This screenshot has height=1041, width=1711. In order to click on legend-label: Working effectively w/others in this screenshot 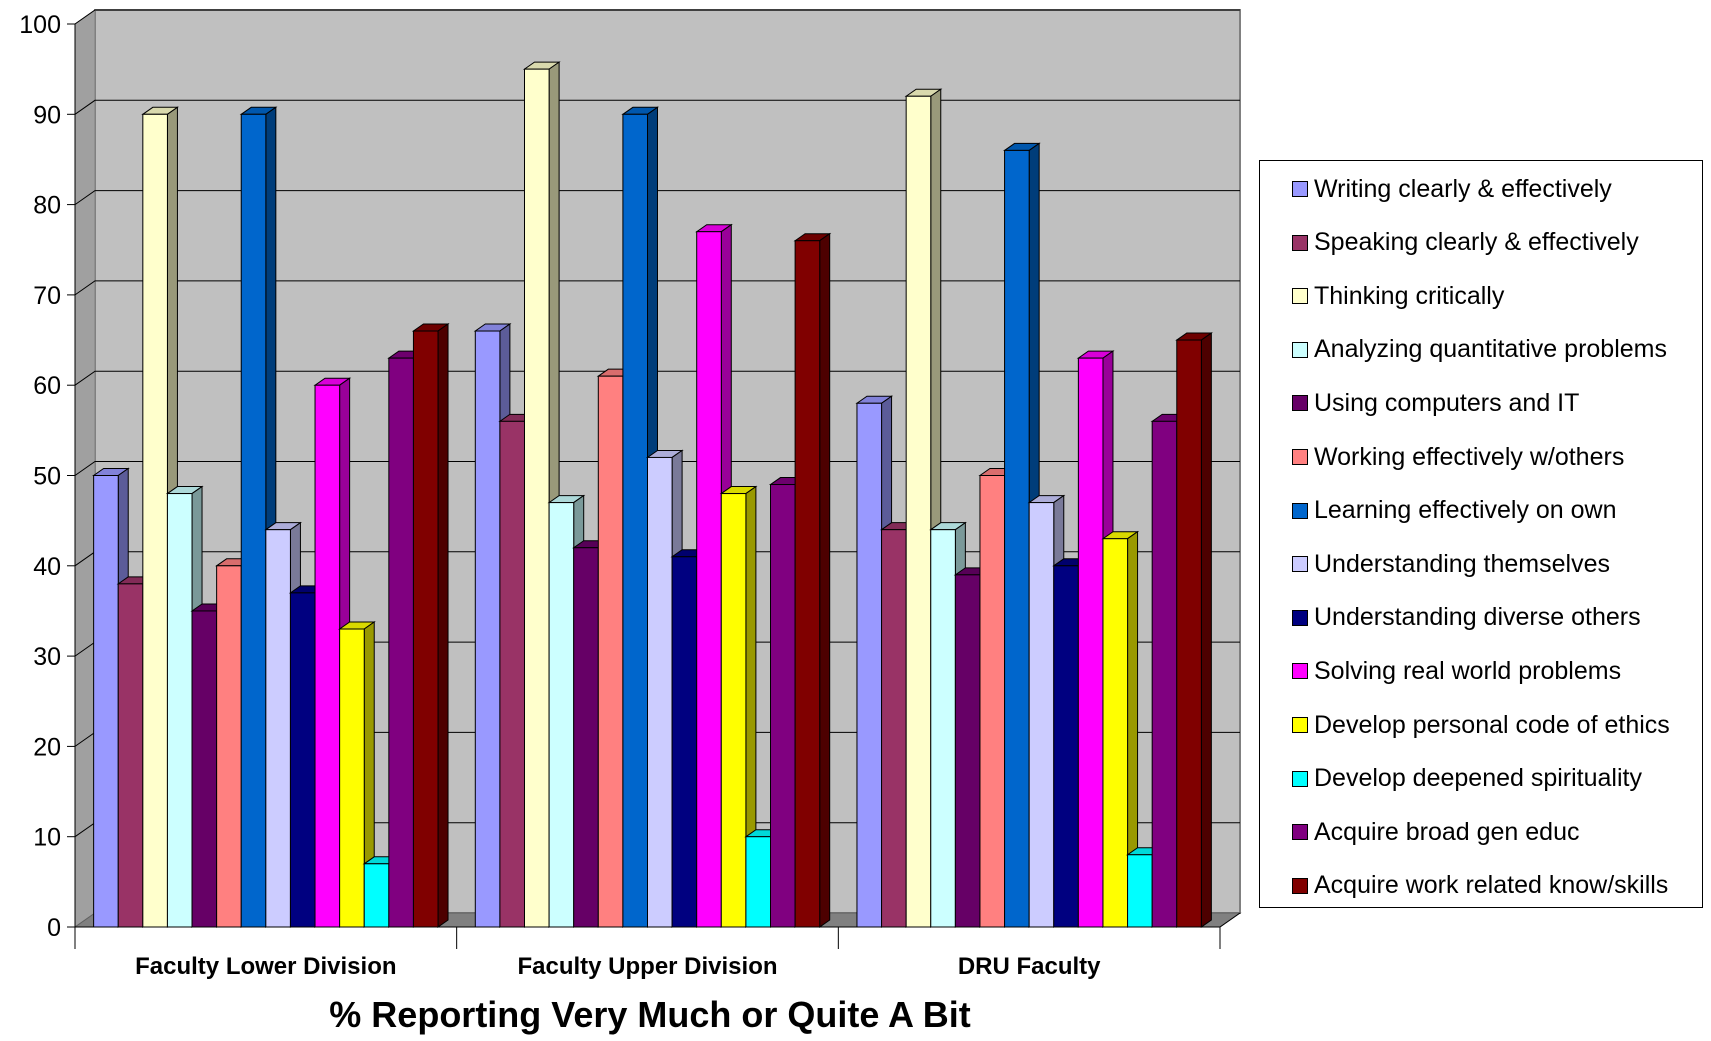, I will do `click(1469, 456)`.